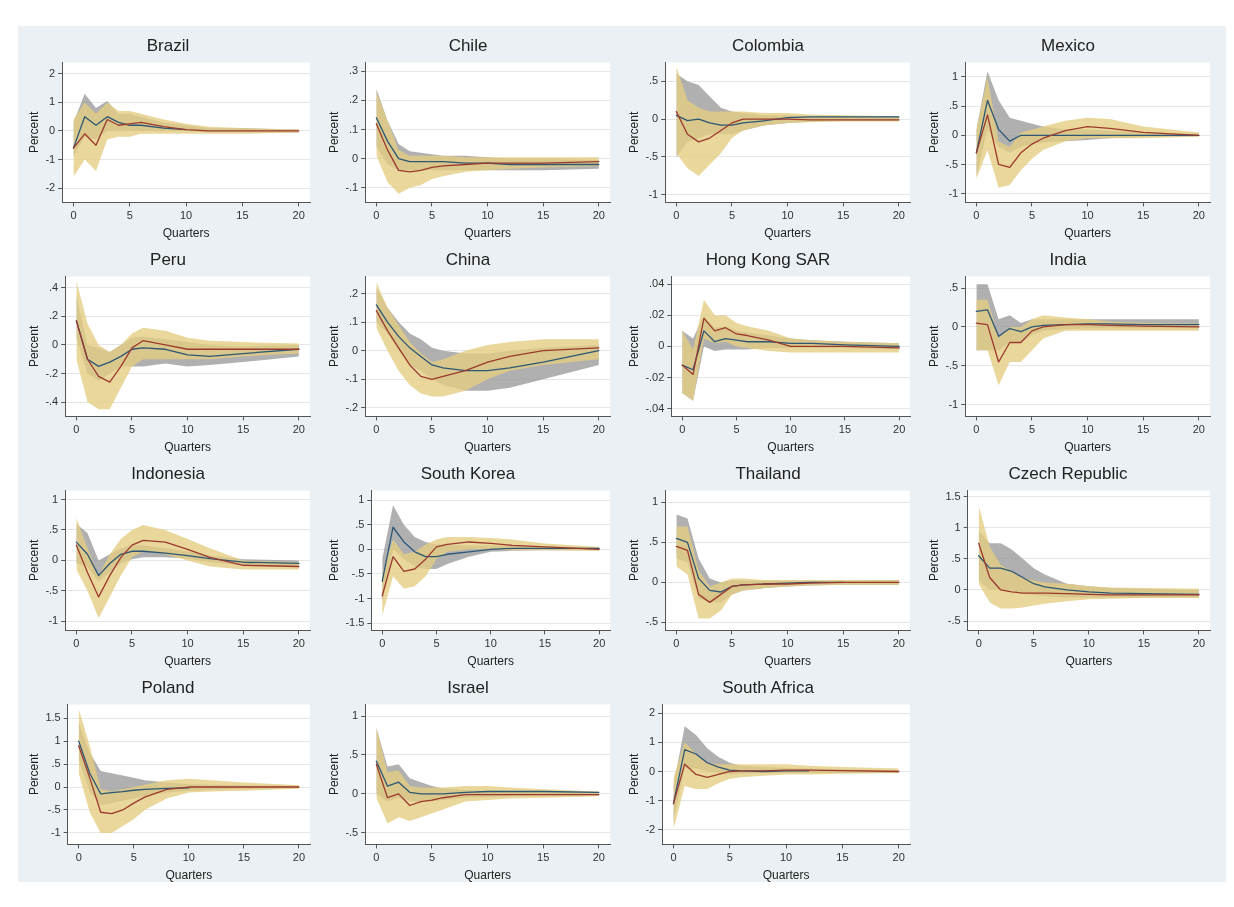 Image resolution: width=1234 pixels, height=907 pixels. Describe the element at coordinates (1068, 45) in the screenshot. I see `chart-title: Mexico` at that location.